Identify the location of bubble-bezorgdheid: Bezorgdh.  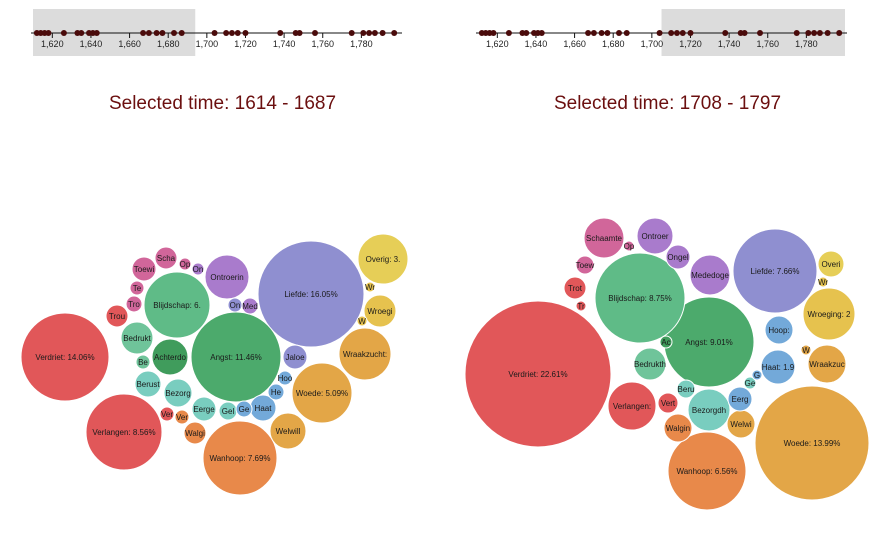
(709, 410).